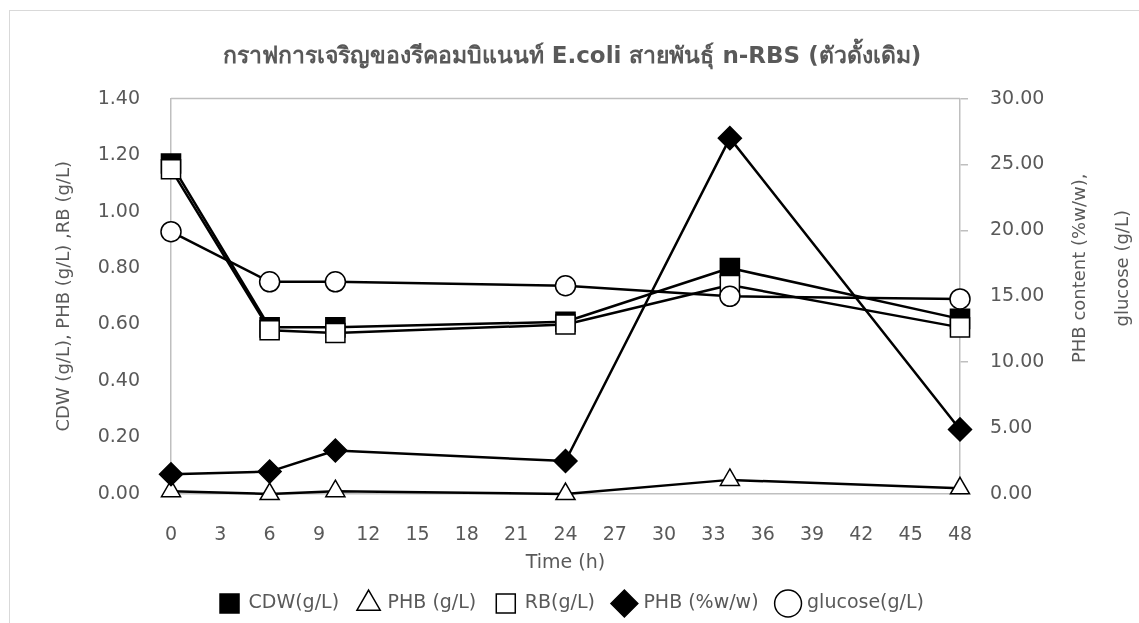 The height and width of the screenshot is (623, 1139). Describe the element at coordinates (118, 265) in the screenshot. I see `y-tick-label: 0.80` at that location.